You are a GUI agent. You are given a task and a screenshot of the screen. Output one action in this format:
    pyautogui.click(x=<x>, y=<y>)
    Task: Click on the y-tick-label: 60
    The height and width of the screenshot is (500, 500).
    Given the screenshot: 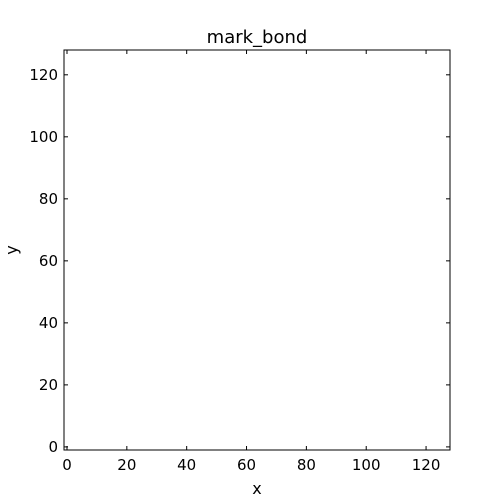 What is the action you would take?
    pyautogui.click(x=48, y=261)
    